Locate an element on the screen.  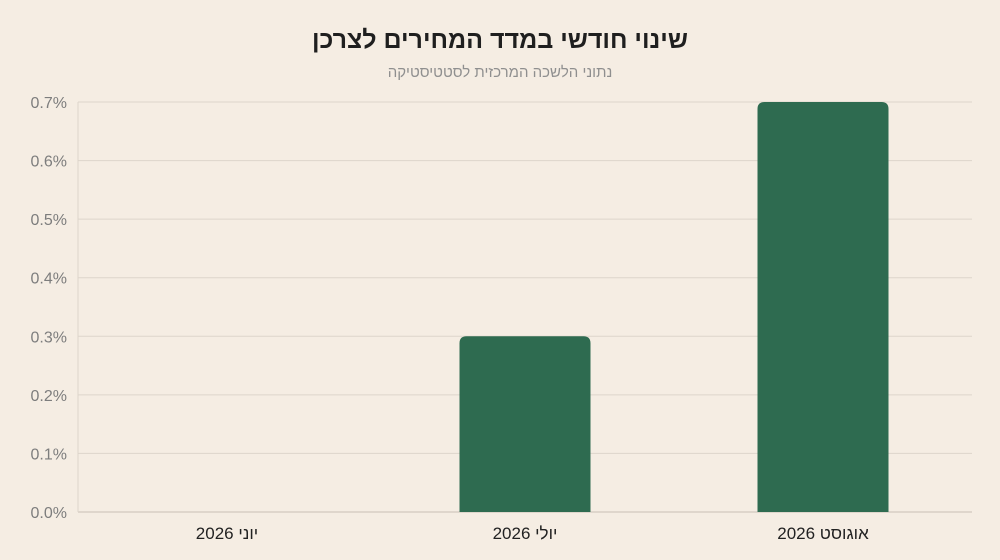
x-category-label: יולי 2026 is located at coordinates (525, 533).